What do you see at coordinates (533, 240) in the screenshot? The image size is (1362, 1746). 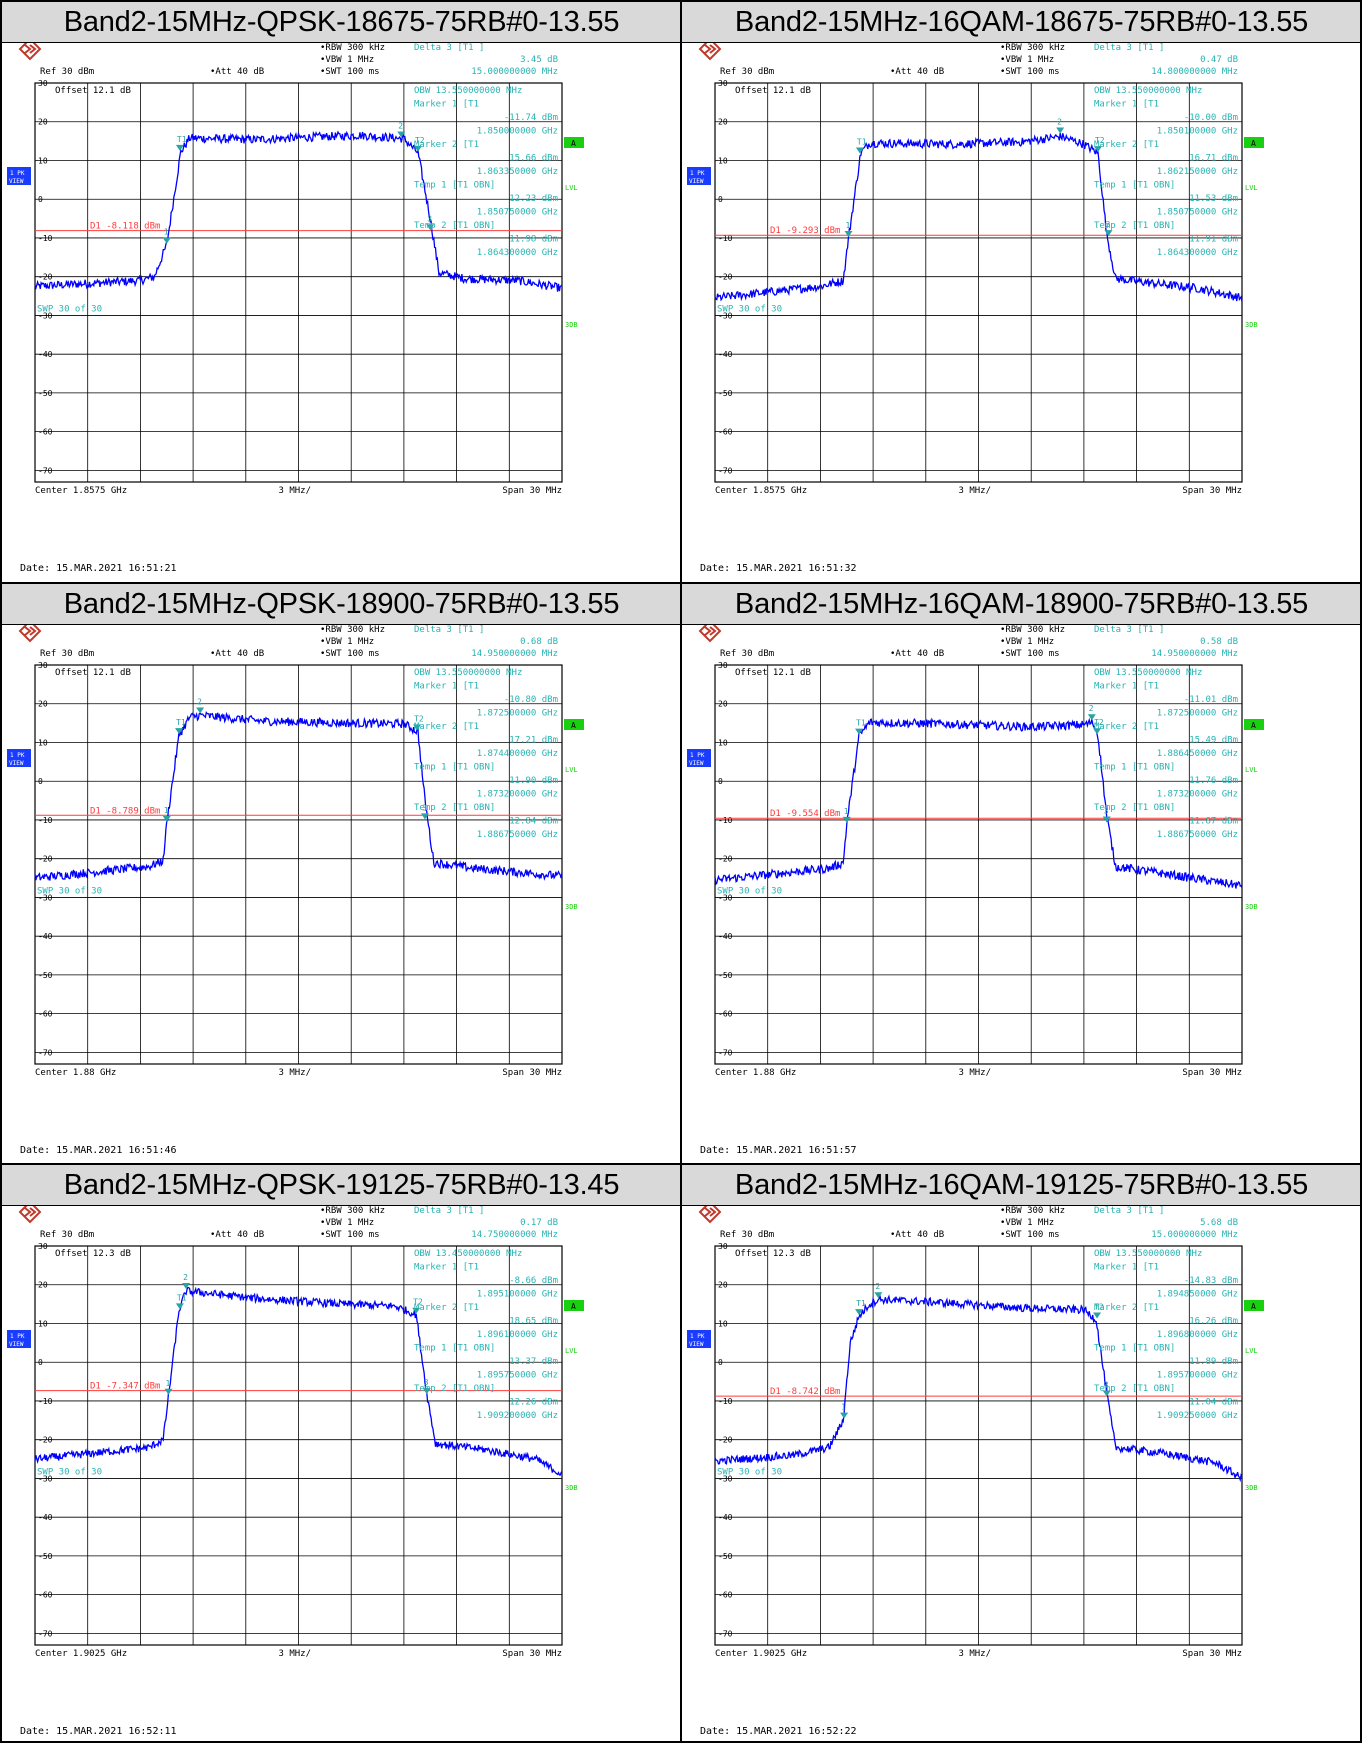 I see `marker-readout-line: 11.98 dBm` at bounding box center [533, 240].